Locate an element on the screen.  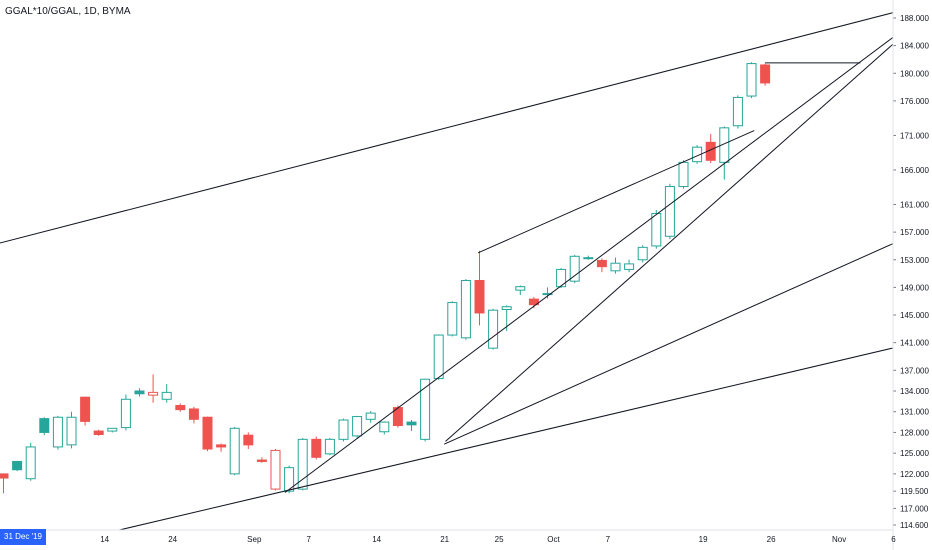
time-tick-label: Oct is located at coordinates (553, 539).